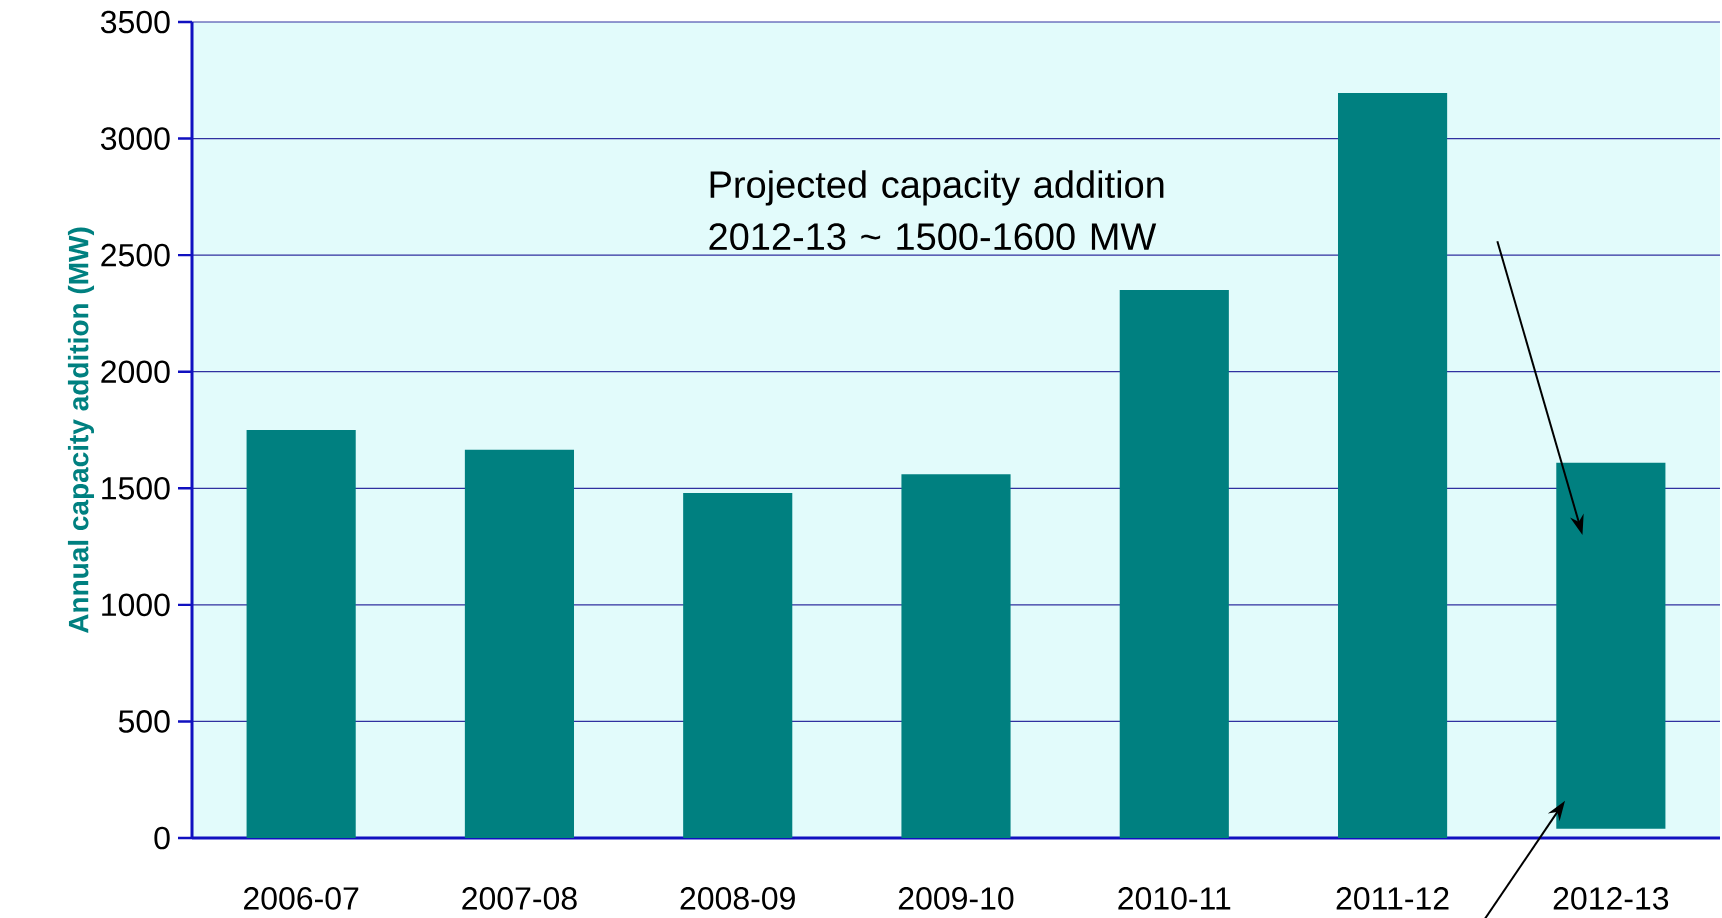  I want to click on x-tick-label: 2007-08, so click(519, 898).